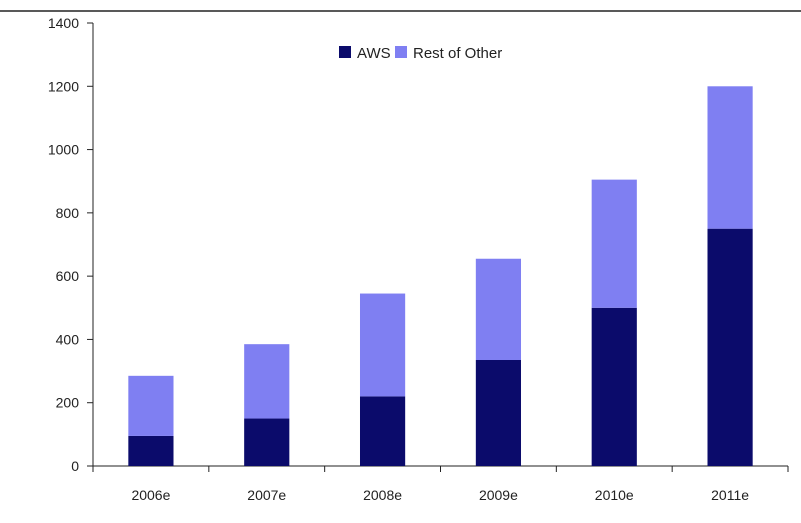 The width and height of the screenshot is (801, 523). Describe the element at coordinates (730, 495) in the screenshot. I see `x-tick-label: 2011e` at that location.